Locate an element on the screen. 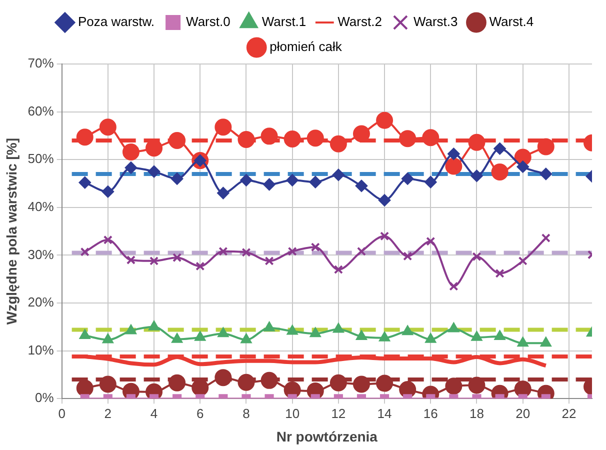 The height and width of the screenshot is (450, 606). x-tick-label: 6 is located at coordinates (200, 413).